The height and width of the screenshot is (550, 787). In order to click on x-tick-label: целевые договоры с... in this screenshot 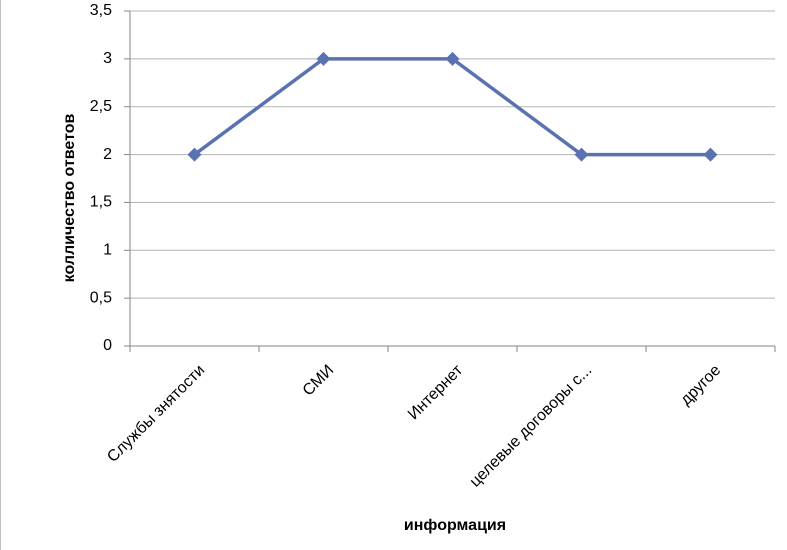, I will do `click(531, 426)`.